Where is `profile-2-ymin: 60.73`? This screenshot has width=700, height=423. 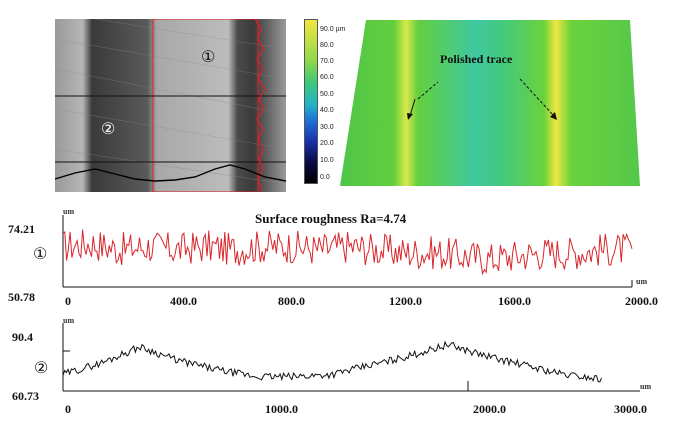 profile-2-ymin: 60.73 is located at coordinates (25, 396).